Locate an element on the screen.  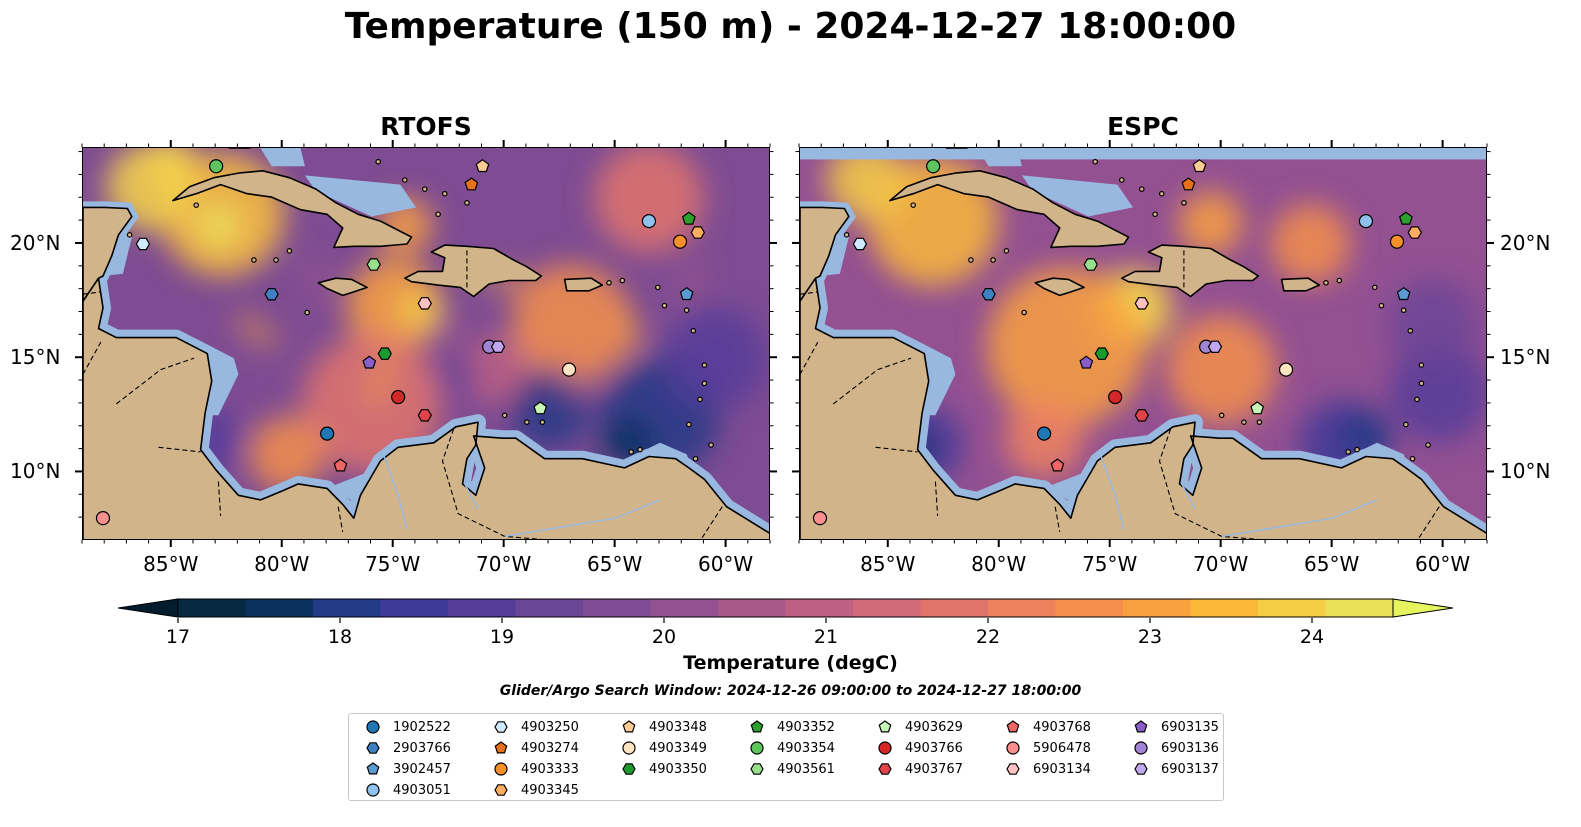
legend-item-4903629: 4903629 is located at coordinates (920, 727).